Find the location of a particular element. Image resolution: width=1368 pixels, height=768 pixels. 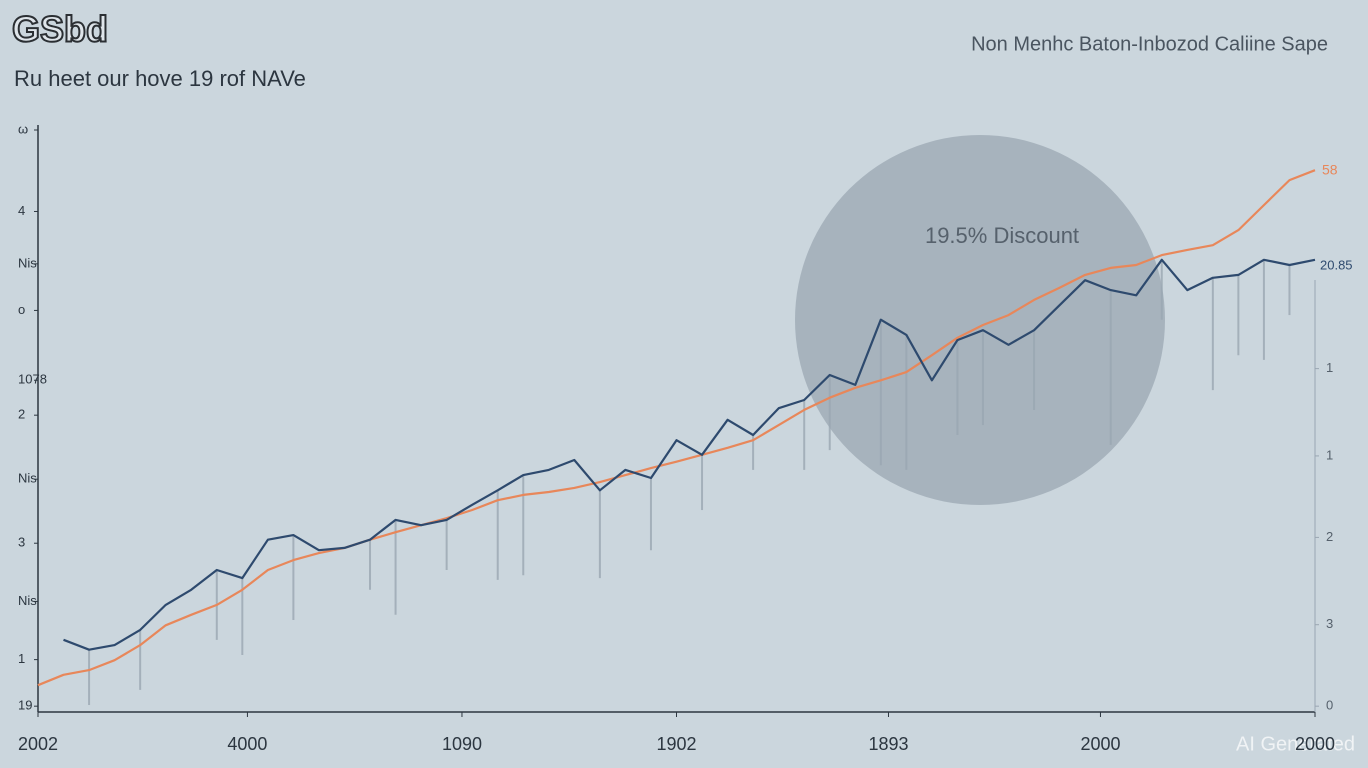

y-tick-label: 2 is located at coordinates (21, 414).